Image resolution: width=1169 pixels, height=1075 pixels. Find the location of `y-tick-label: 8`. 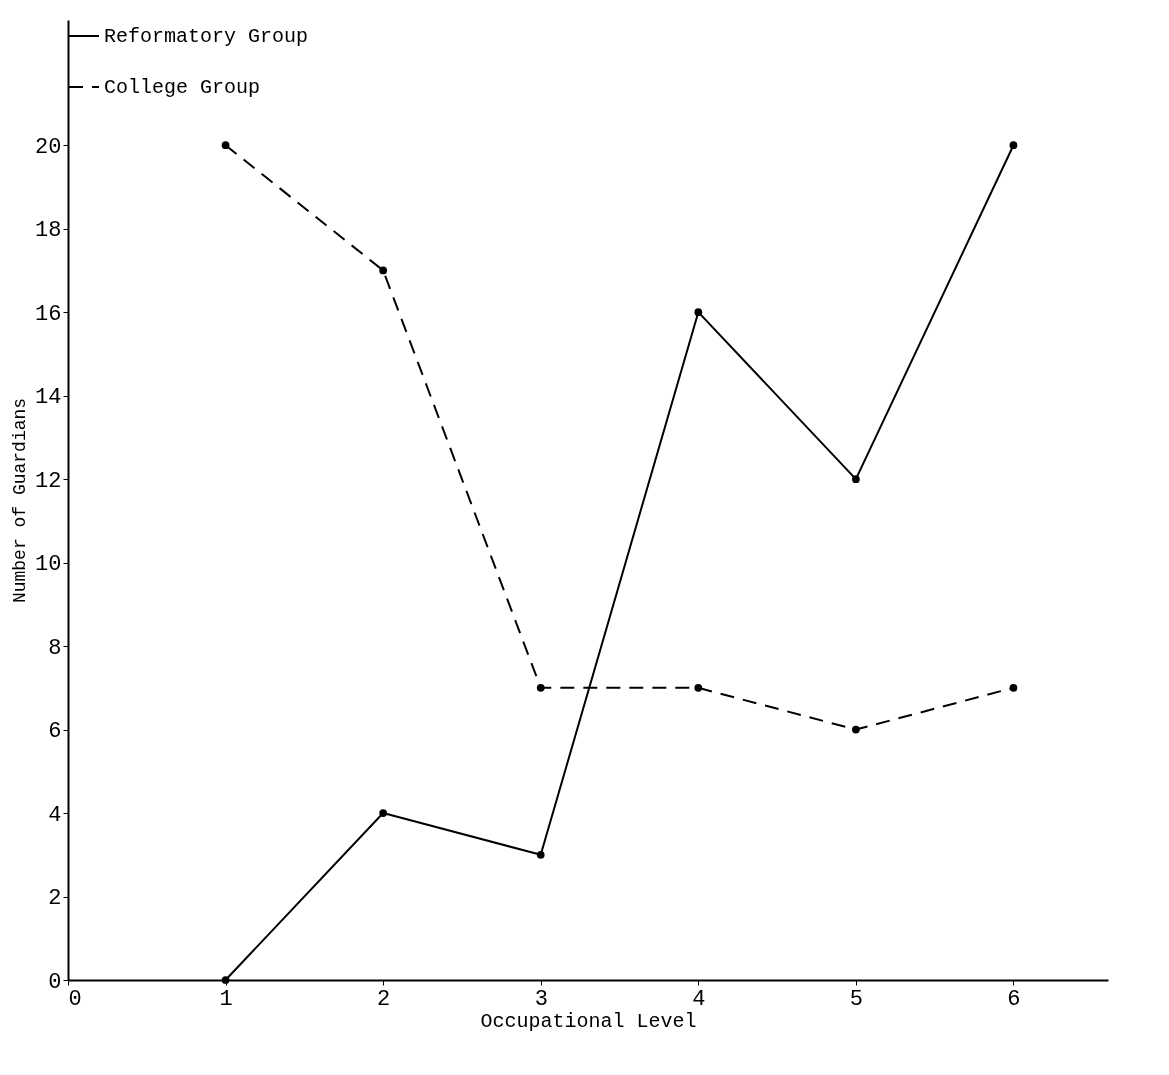

y-tick-label: 8 is located at coordinates (55, 648).